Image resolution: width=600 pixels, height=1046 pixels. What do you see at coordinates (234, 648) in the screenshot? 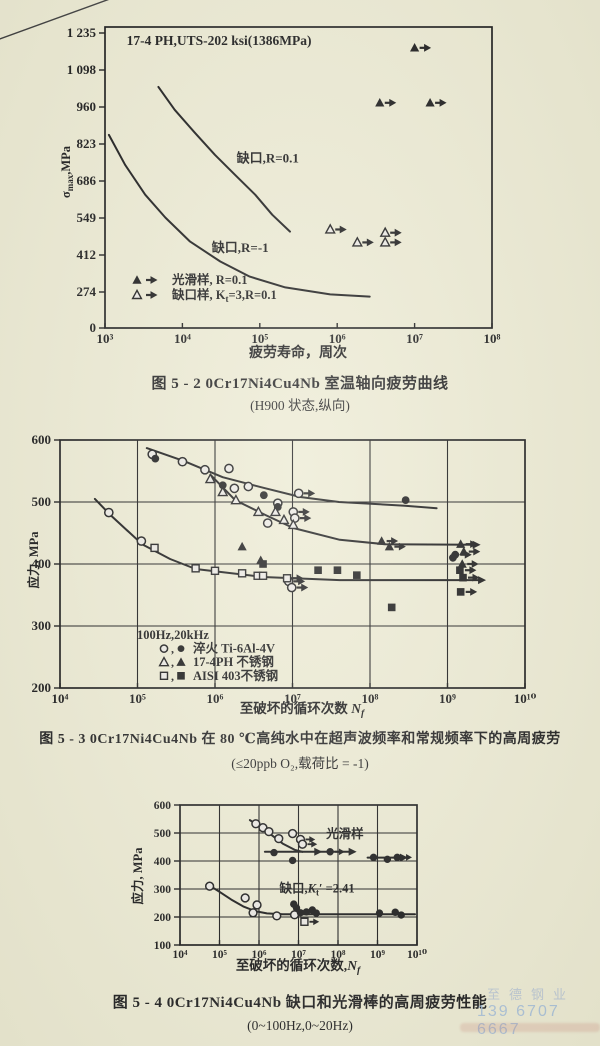
I see `legend-label: 淬火 Ti-6Al-4V` at bounding box center [234, 648].